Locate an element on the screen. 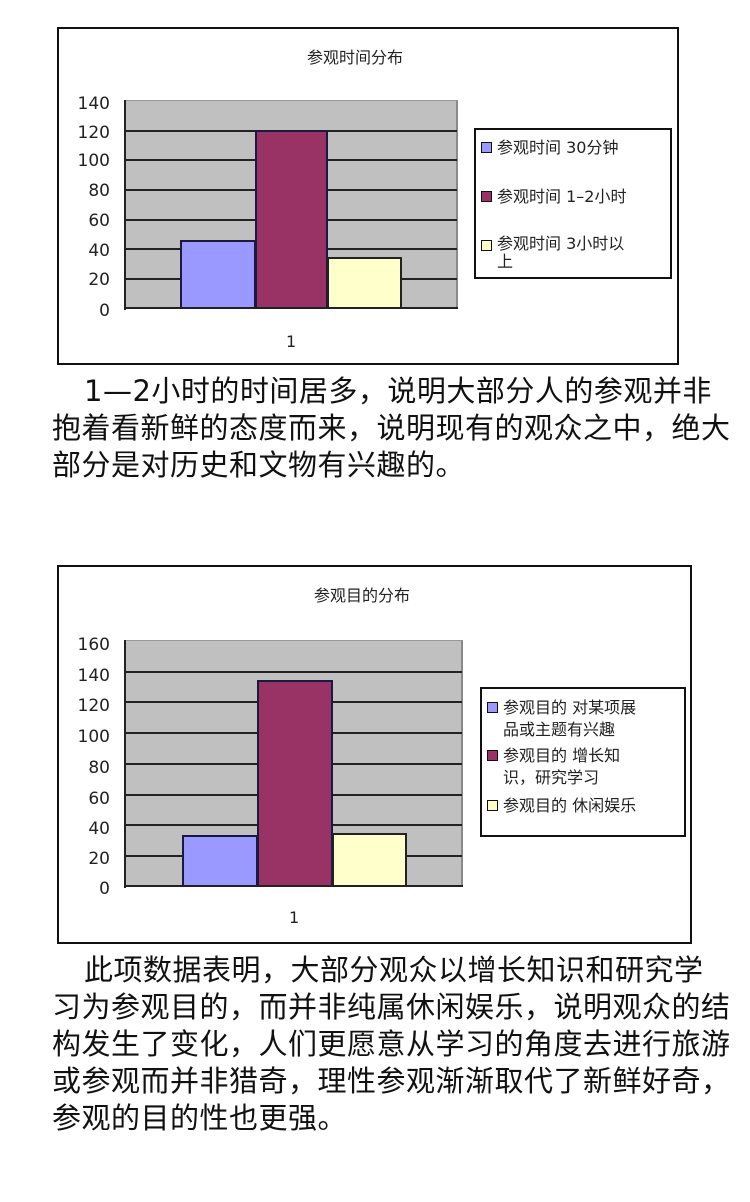  chart-title: 参观目的分布 is located at coordinates (362, 595).